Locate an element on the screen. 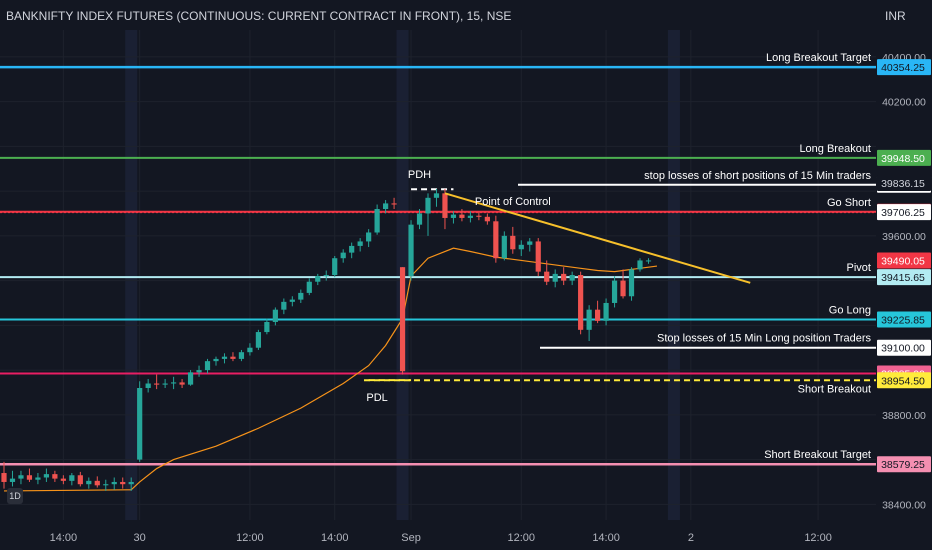  level-label: Go Short is located at coordinates (849, 203).